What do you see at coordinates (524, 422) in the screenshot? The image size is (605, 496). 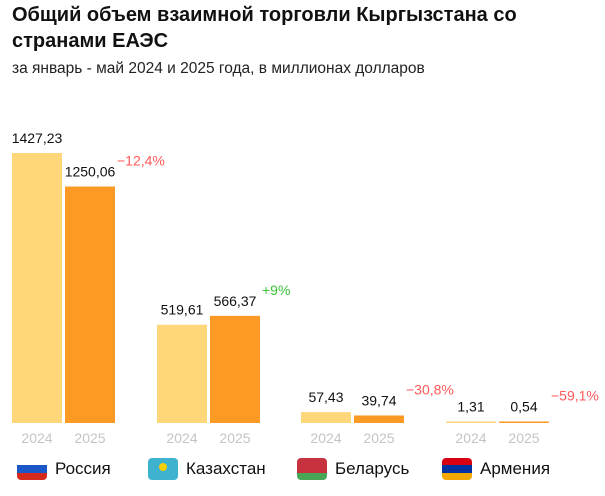 I see `bar-Армения-2025` at bounding box center [524, 422].